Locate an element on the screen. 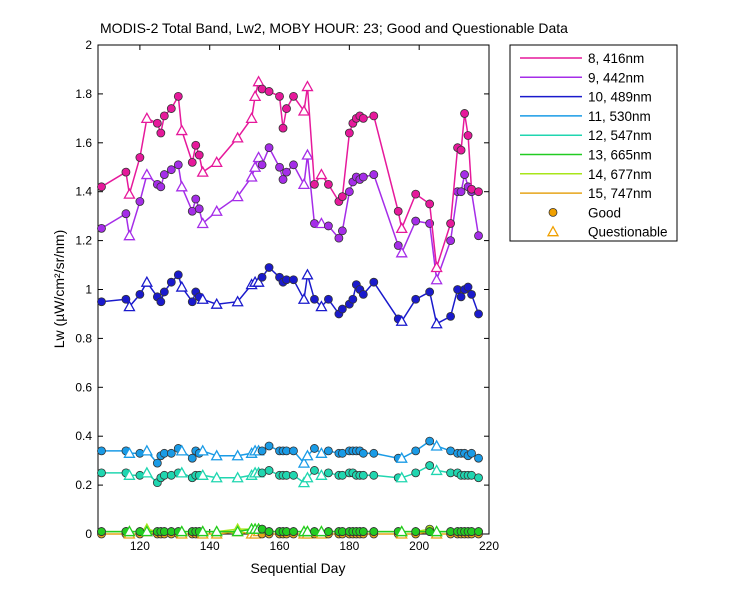  series-10-489nm is located at coordinates (290, 296).